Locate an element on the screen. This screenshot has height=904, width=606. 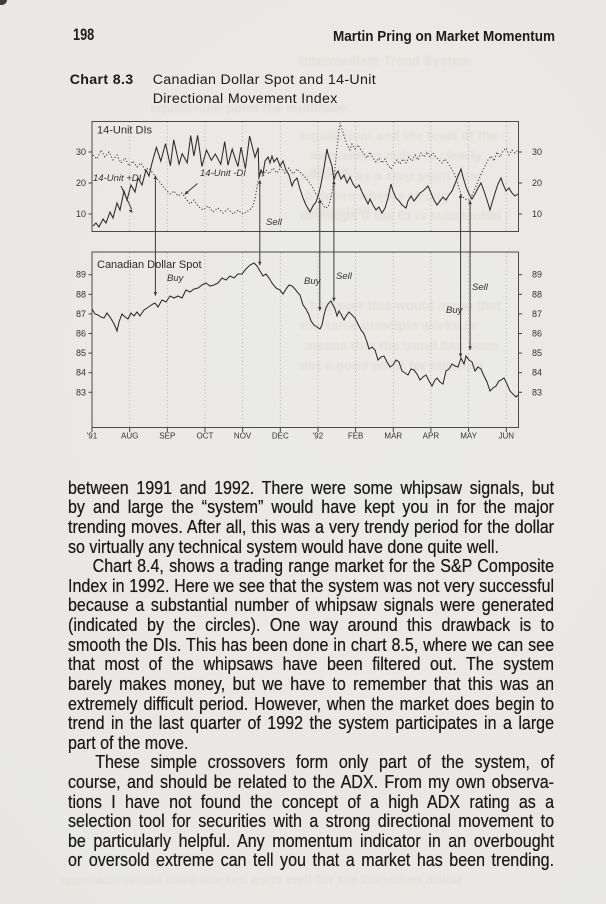
svg-text: '92 is located at coordinates (318, 436).